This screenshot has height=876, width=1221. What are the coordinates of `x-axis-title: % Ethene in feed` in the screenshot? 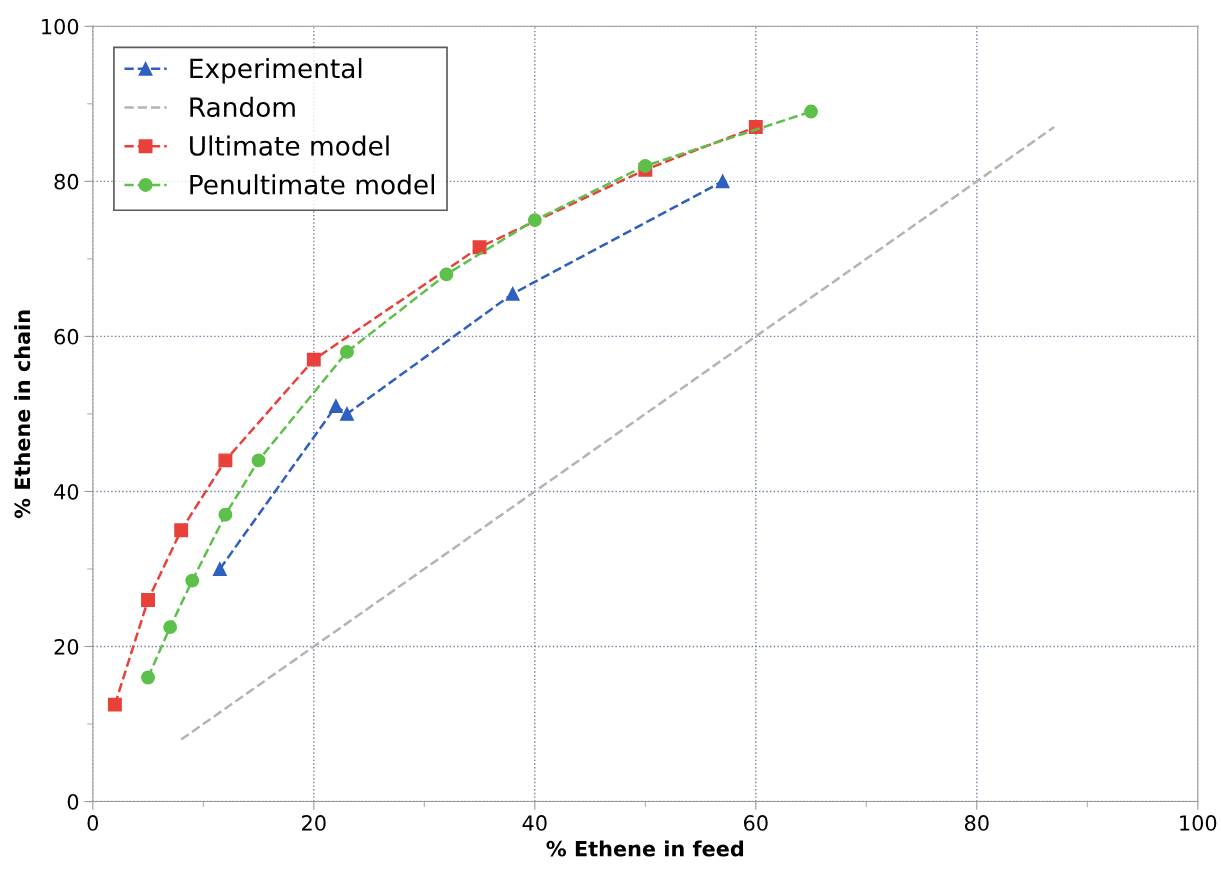 It's located at (645, 848).